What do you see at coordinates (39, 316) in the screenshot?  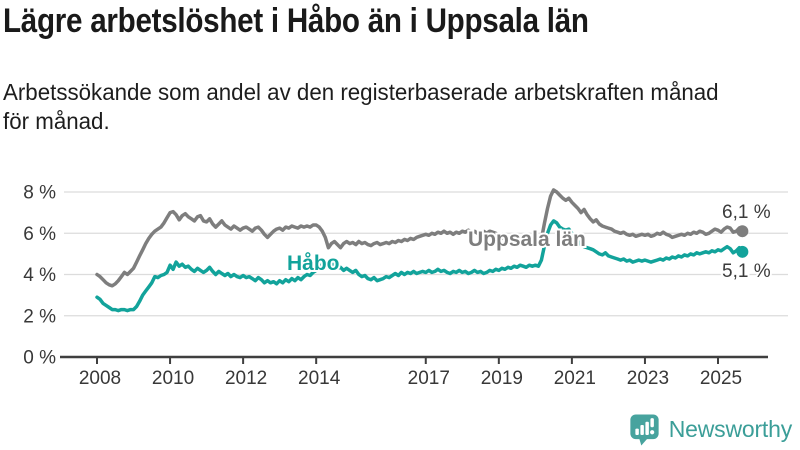 I see `y-axis-label: 2 %` at bounding box center [39, 316].